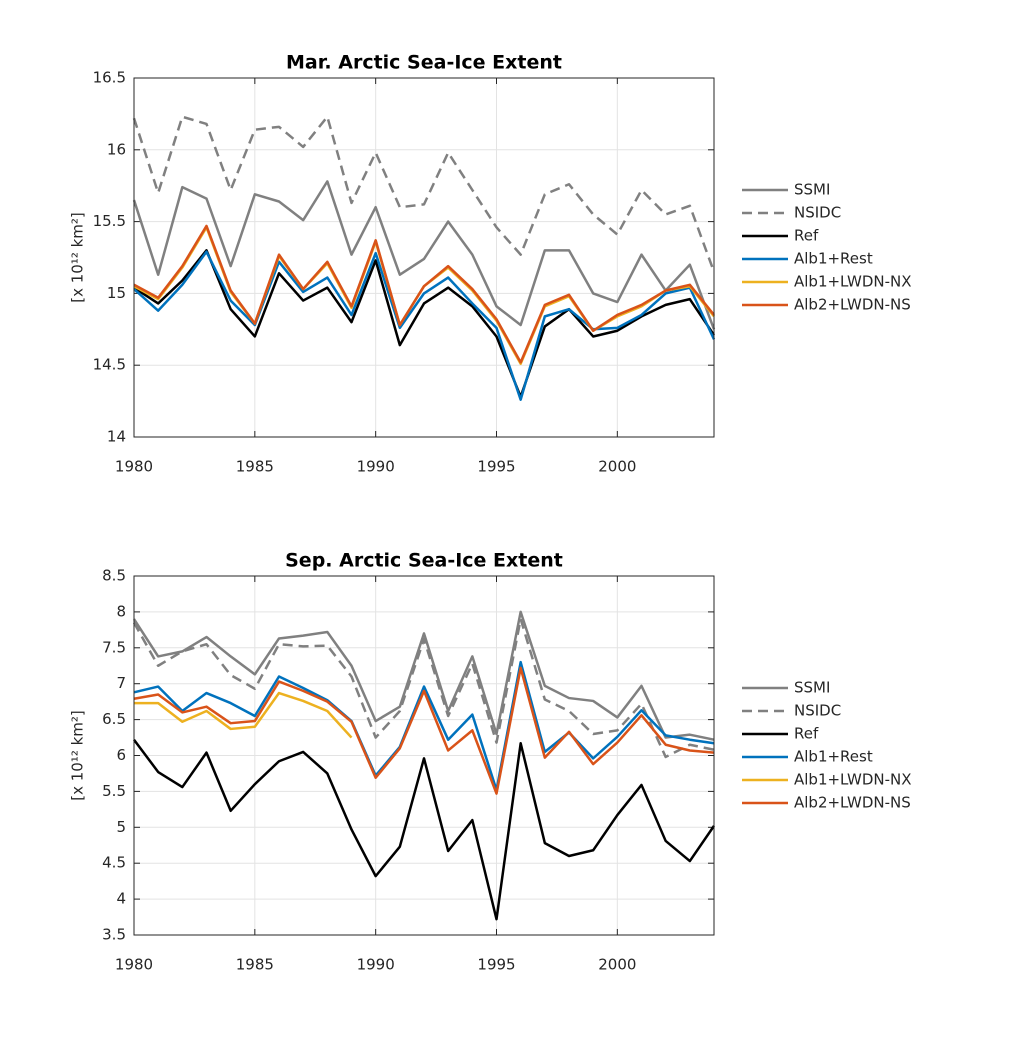 This screenshot has width=1035, height=1054. I want to click on y-tick-label: 6, so click(121, 755).